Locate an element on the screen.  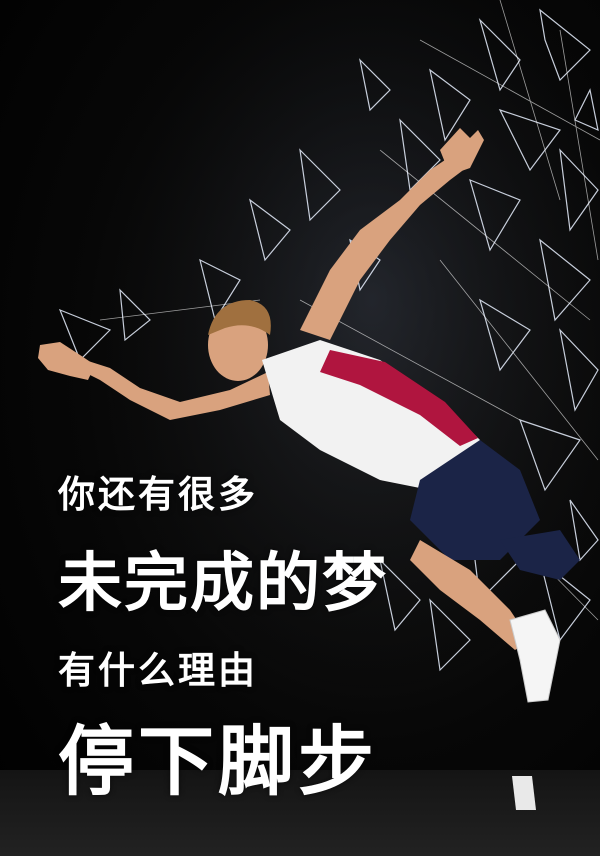
raised-hand is located at coordinates (462, 151).